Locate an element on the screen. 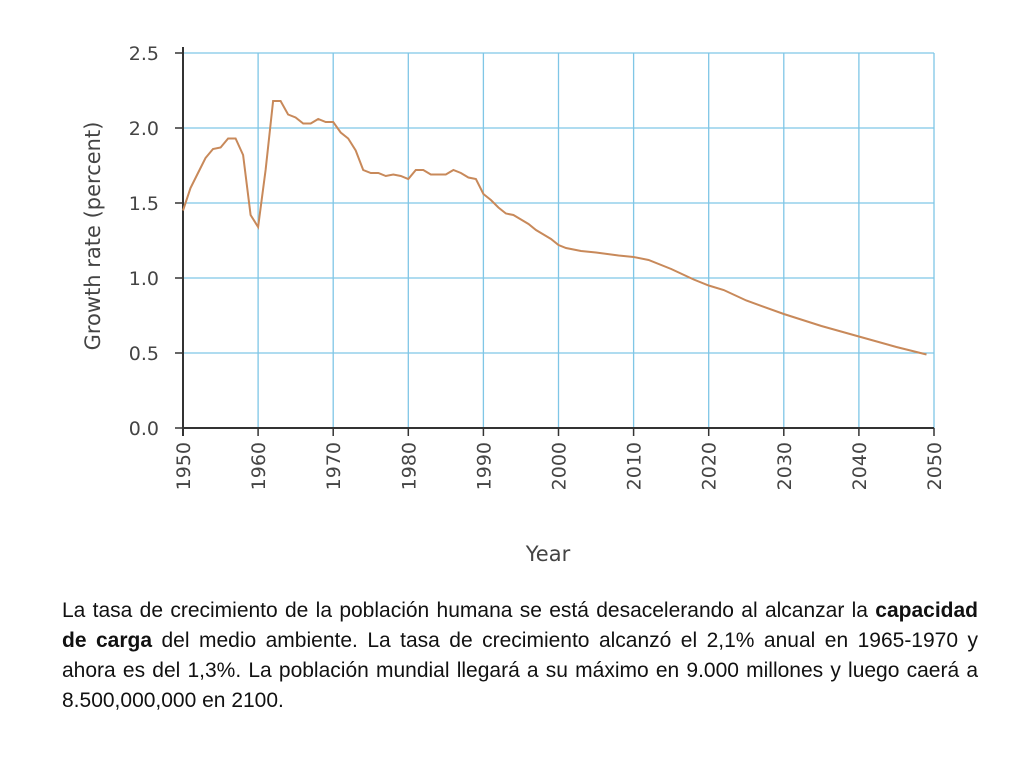  y-tick-label: 1.5 is located at coordinates (144, 204).